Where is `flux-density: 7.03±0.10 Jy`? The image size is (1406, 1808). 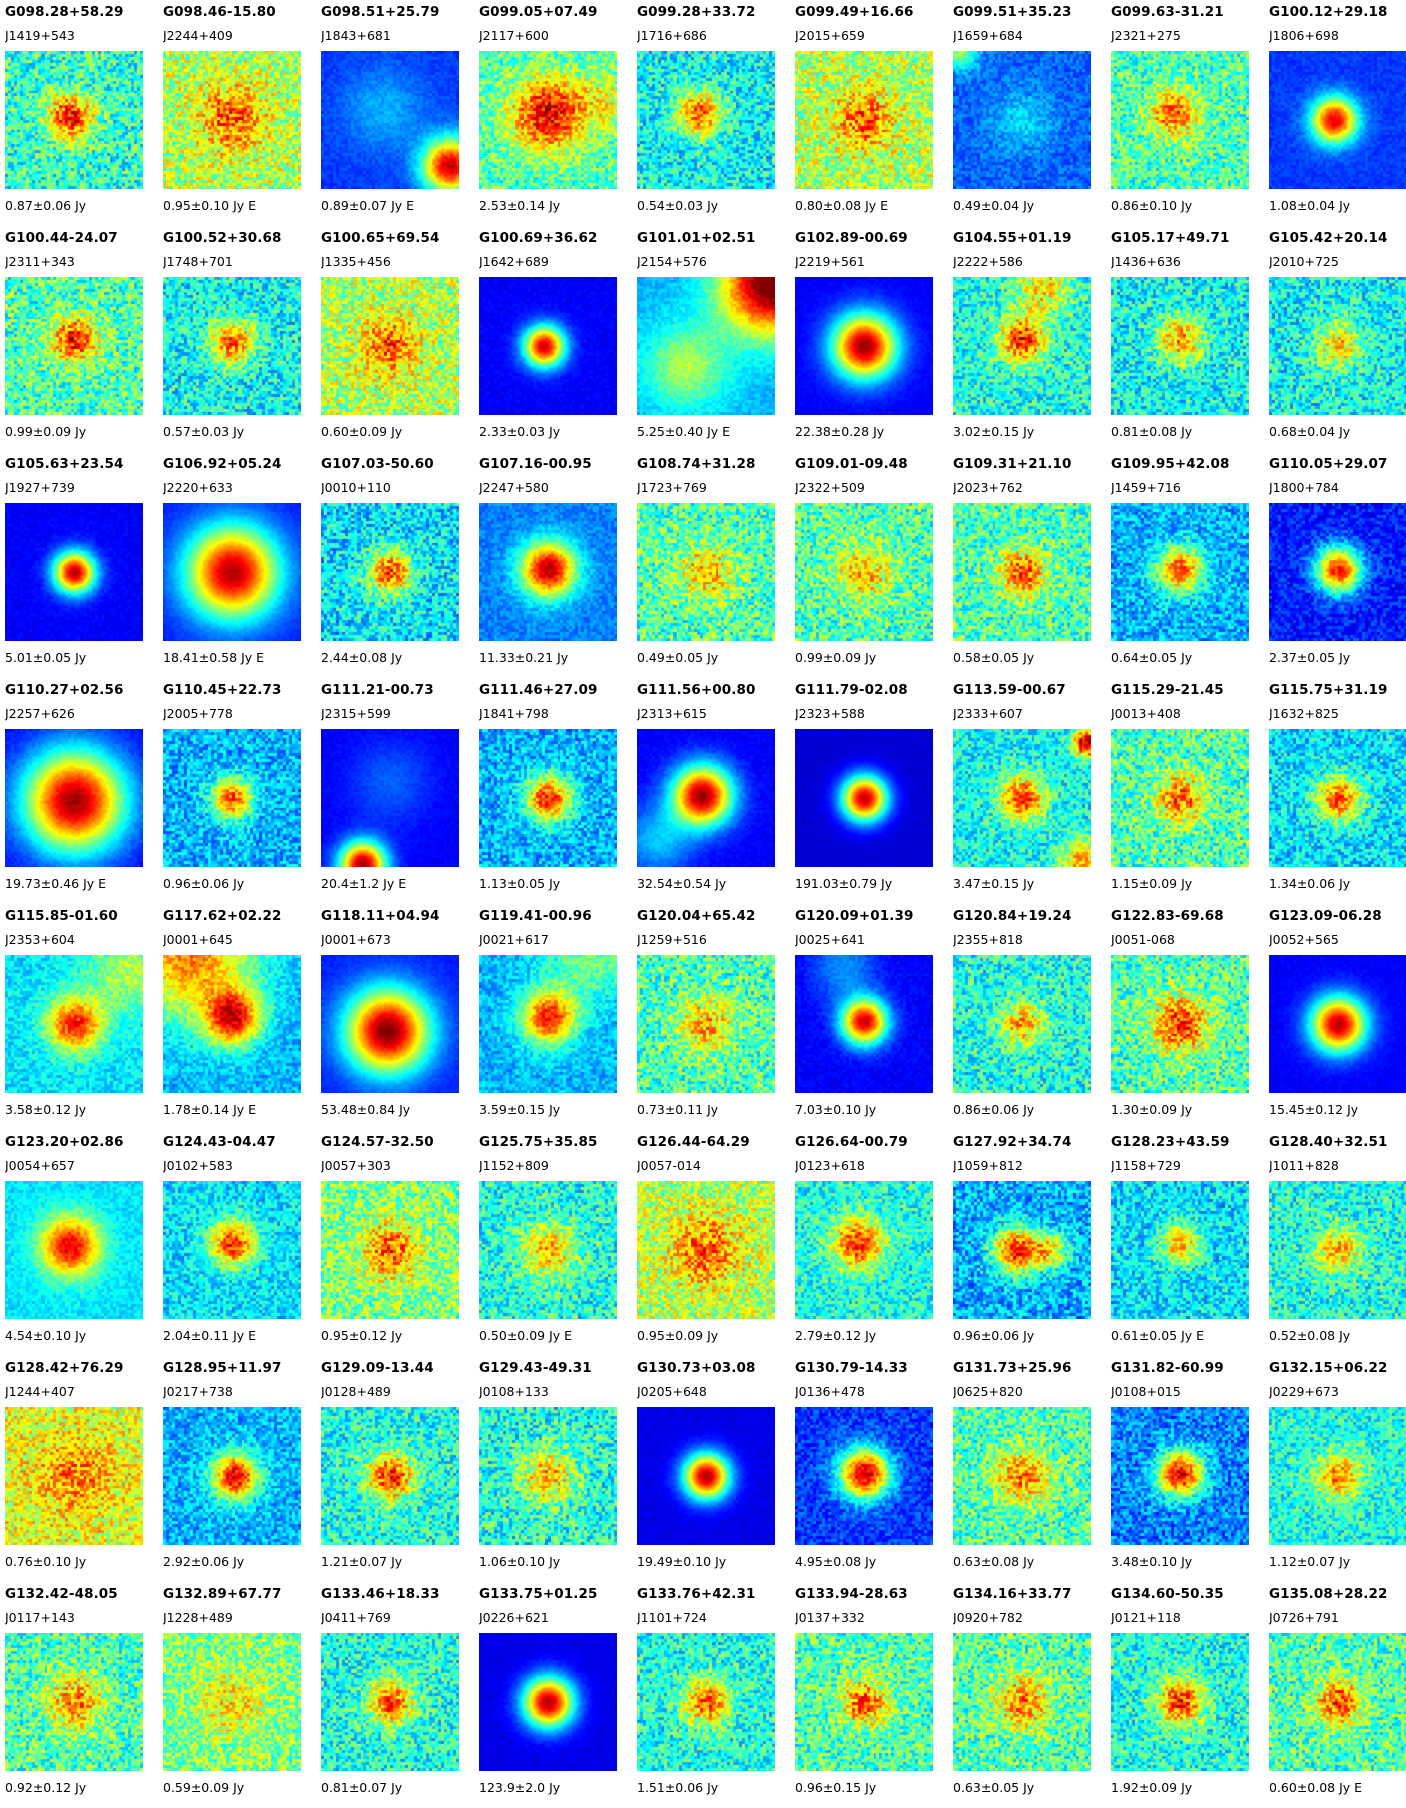
flux-density: 7.03±0.10 Jy is located at coordinates (836, 1109).